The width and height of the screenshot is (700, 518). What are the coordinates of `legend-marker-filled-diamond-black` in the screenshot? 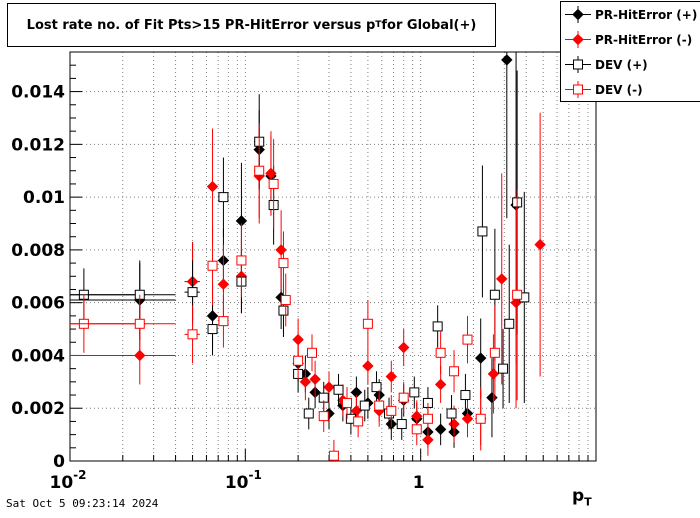 It's located at (578, 14).